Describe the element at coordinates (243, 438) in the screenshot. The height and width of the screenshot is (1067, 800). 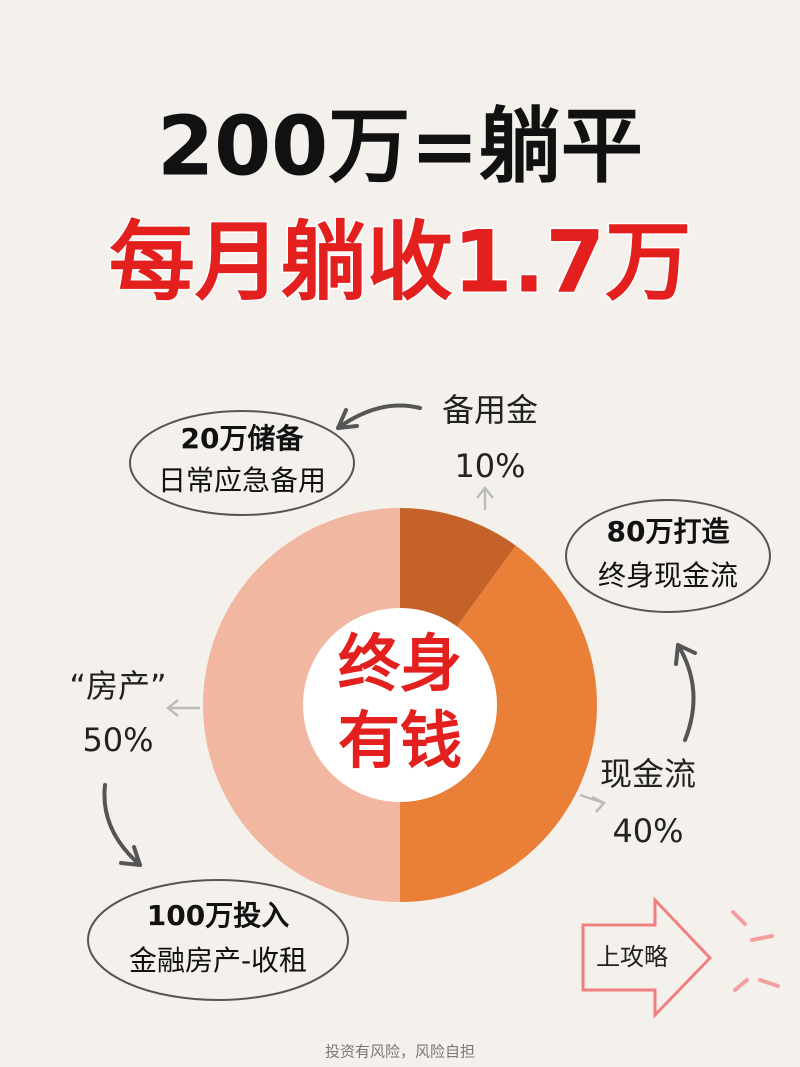
I see `annotation: 20万储备` at that location.